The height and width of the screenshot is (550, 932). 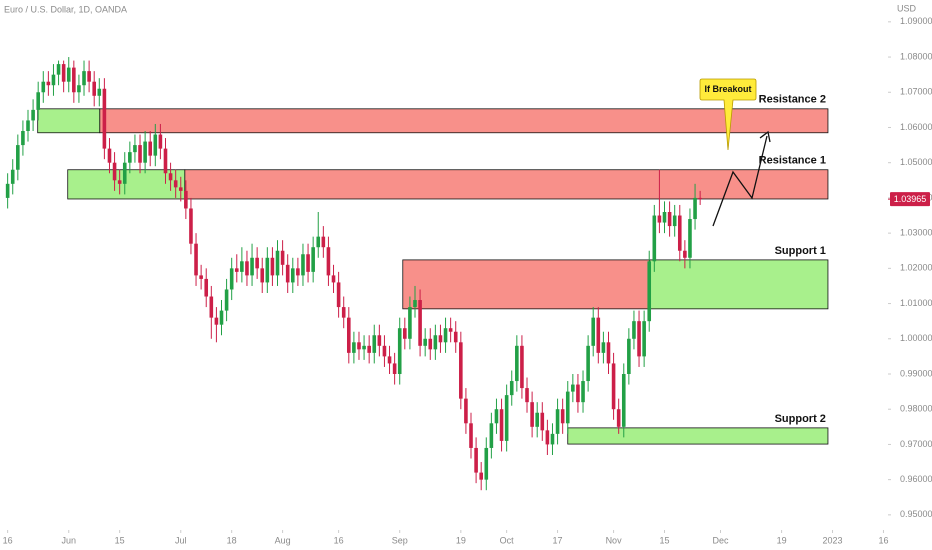 What do you see at coordinates (916, 479) in the screenshot?
I see `y-tick-label: 0.96000` at bounding box center [916, 479].